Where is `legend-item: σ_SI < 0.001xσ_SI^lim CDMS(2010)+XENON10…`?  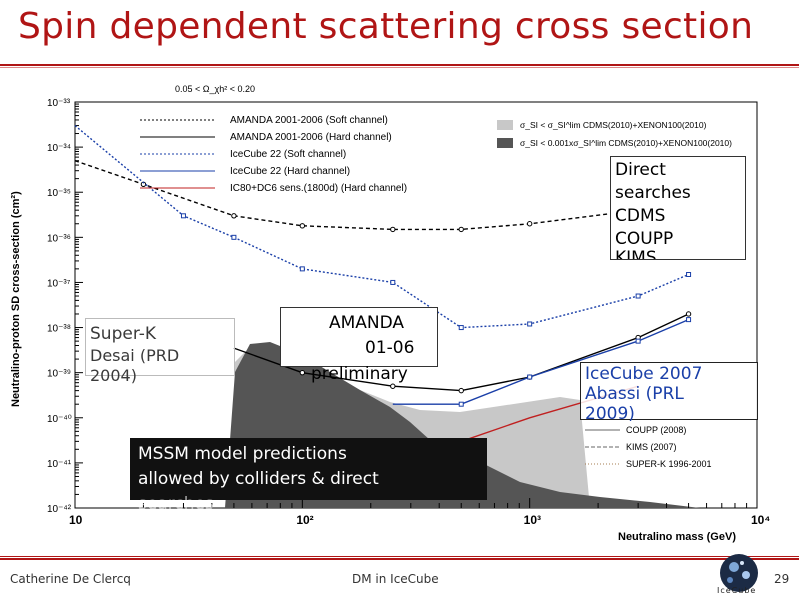 legend-item: σ_SI < 0.001xσ_SI^lim CDMS(2010)+XENON10… is located at coordinates (626, 143).